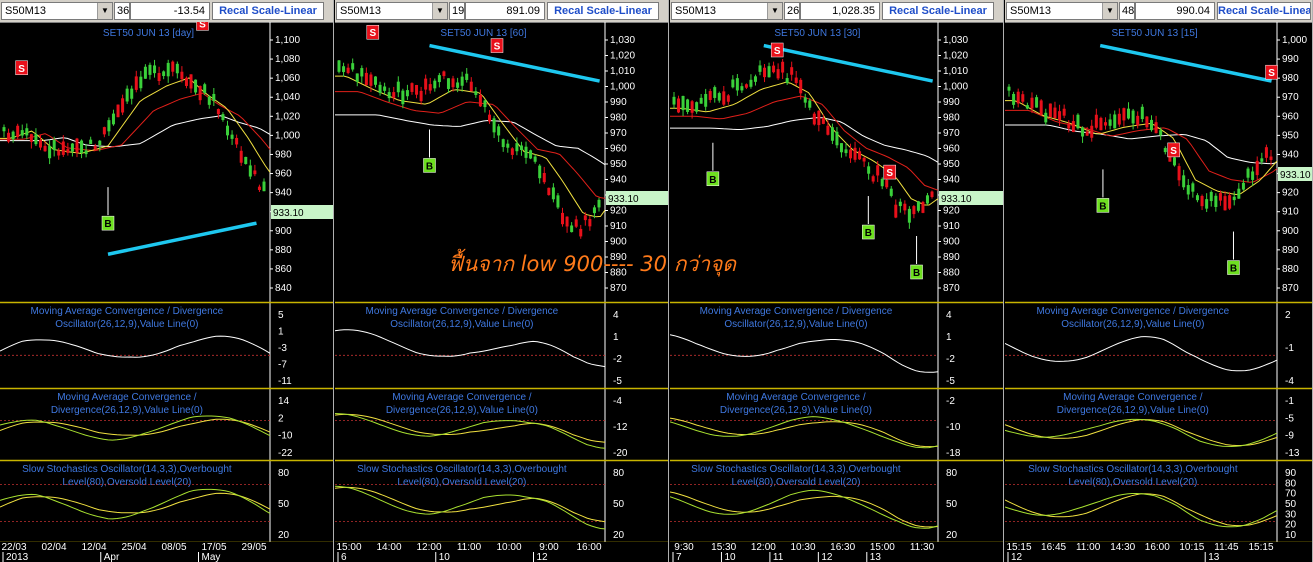 The height and width of the screenshot is (562, 1313). I want to click on price-axis-label: 980, so click(951, 118).